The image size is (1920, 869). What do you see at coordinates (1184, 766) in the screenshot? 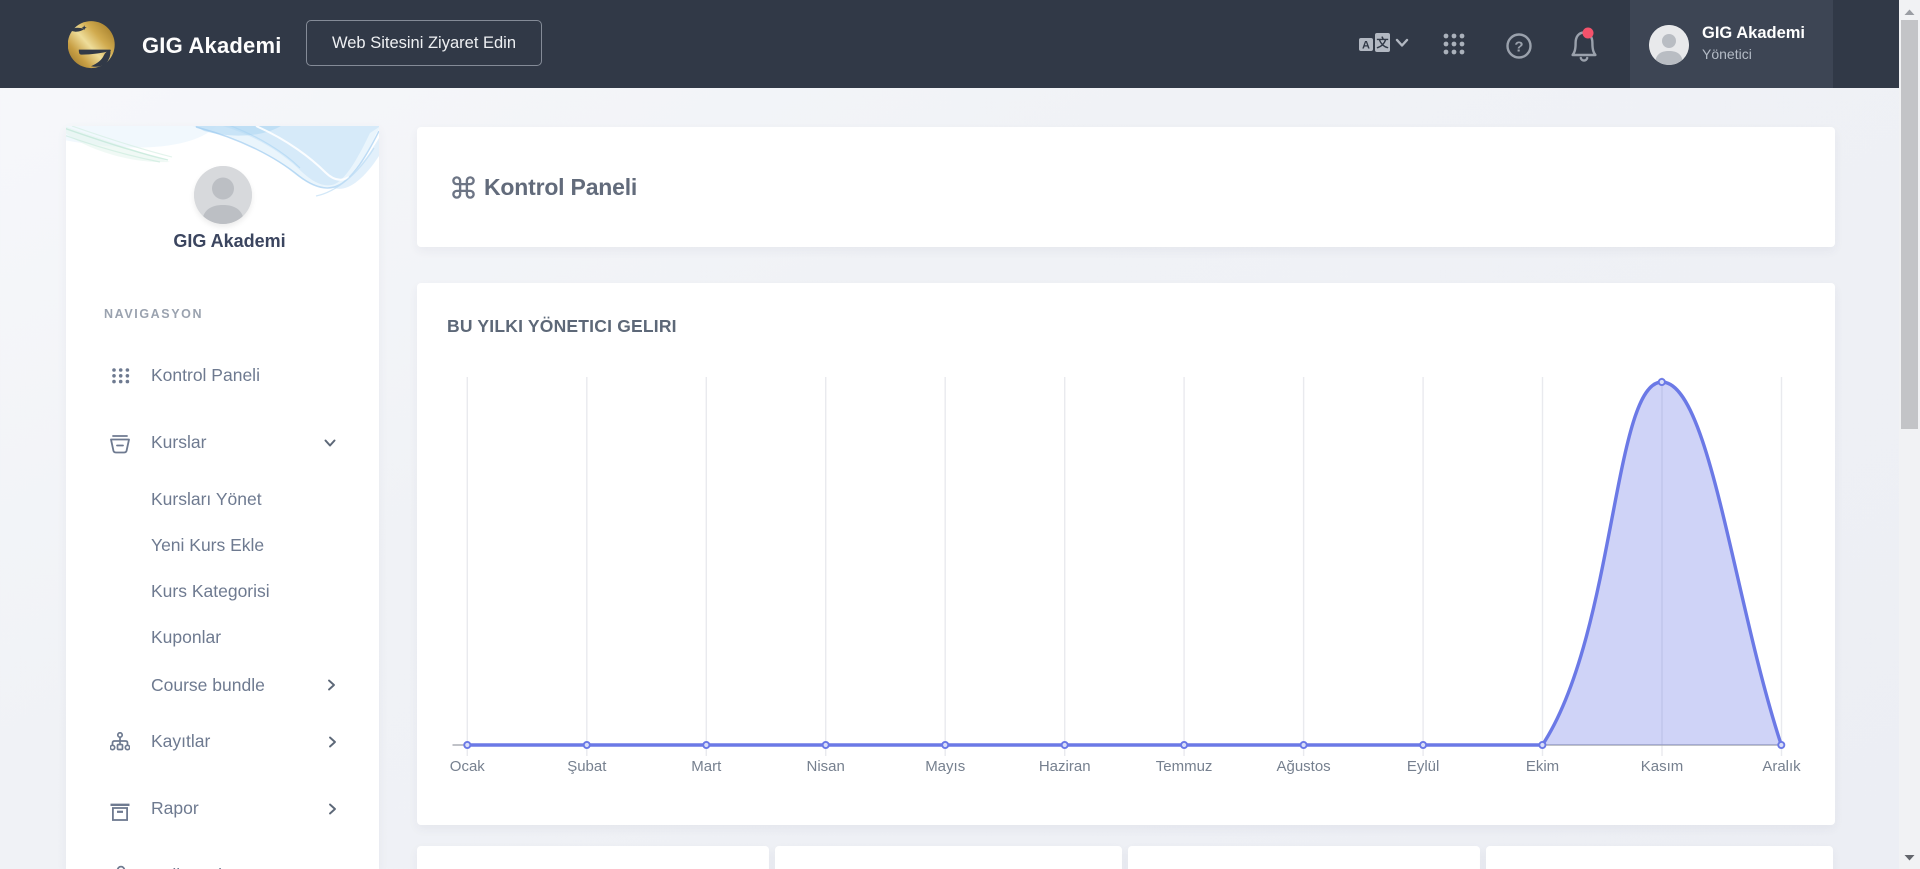
I see `svg-text: Temmuz` at bounding box center [1184, 766].